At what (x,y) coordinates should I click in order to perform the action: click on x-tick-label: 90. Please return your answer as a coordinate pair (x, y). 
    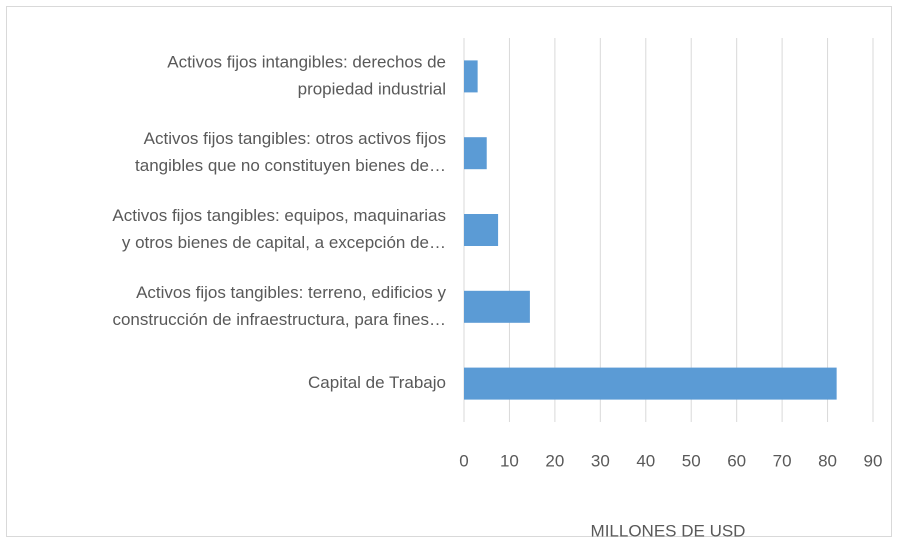
    Looking at the image, I should click on (873, 460).